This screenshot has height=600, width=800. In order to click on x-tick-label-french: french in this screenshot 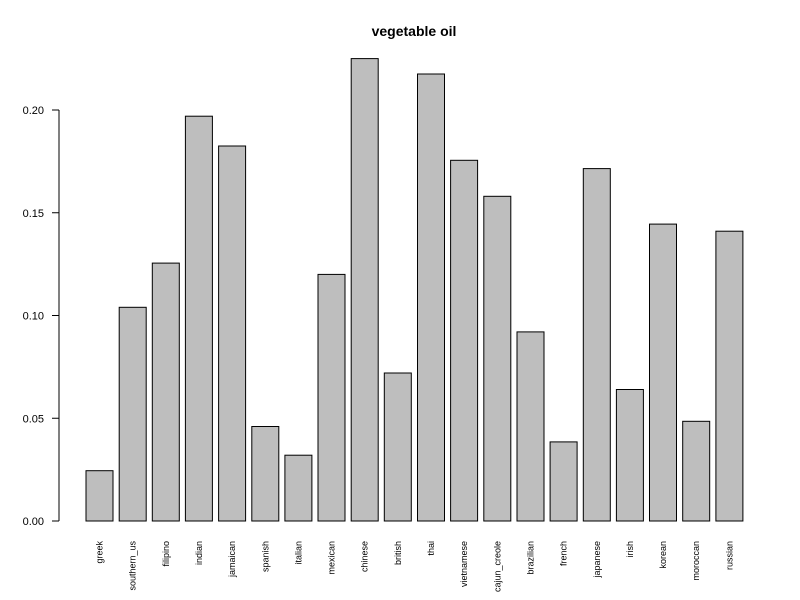, I will do `click(564, 553)`.